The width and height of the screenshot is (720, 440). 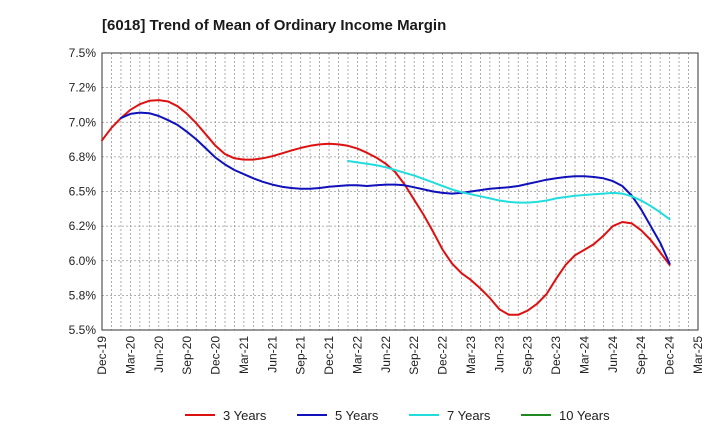 What do you see at coordinates (83, 53) in the screenshot?
I see `y-tick-label: 7.5%` at bounding box center [83, 53].